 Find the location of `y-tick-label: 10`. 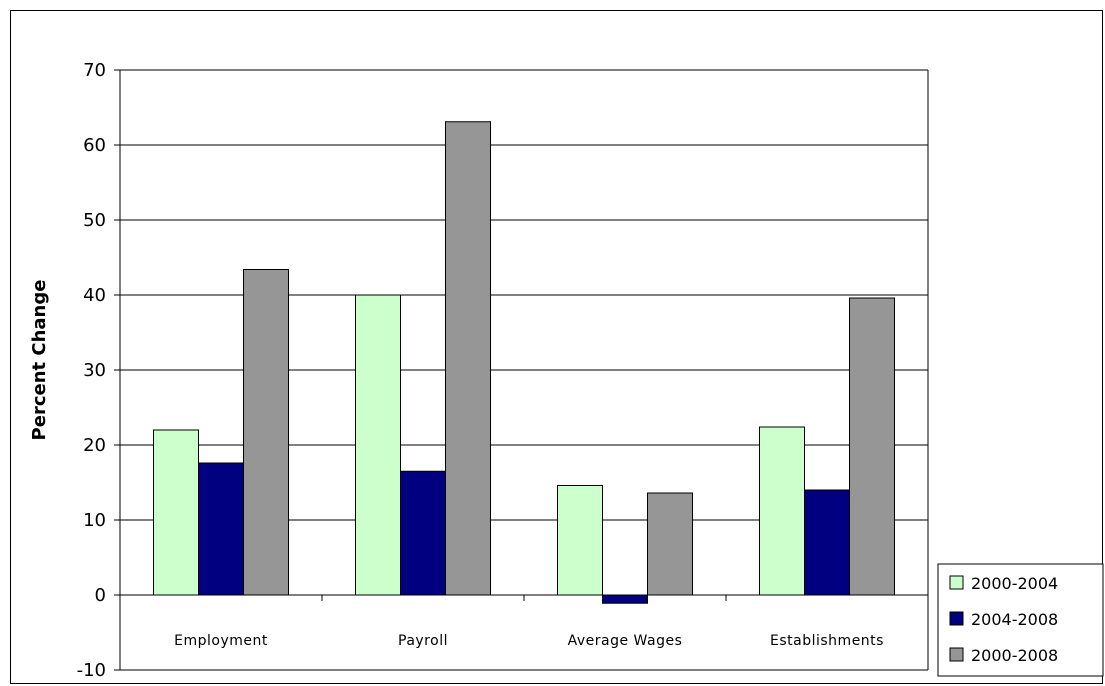

y-tick-label: 10 is located at coordinates (94, 520).